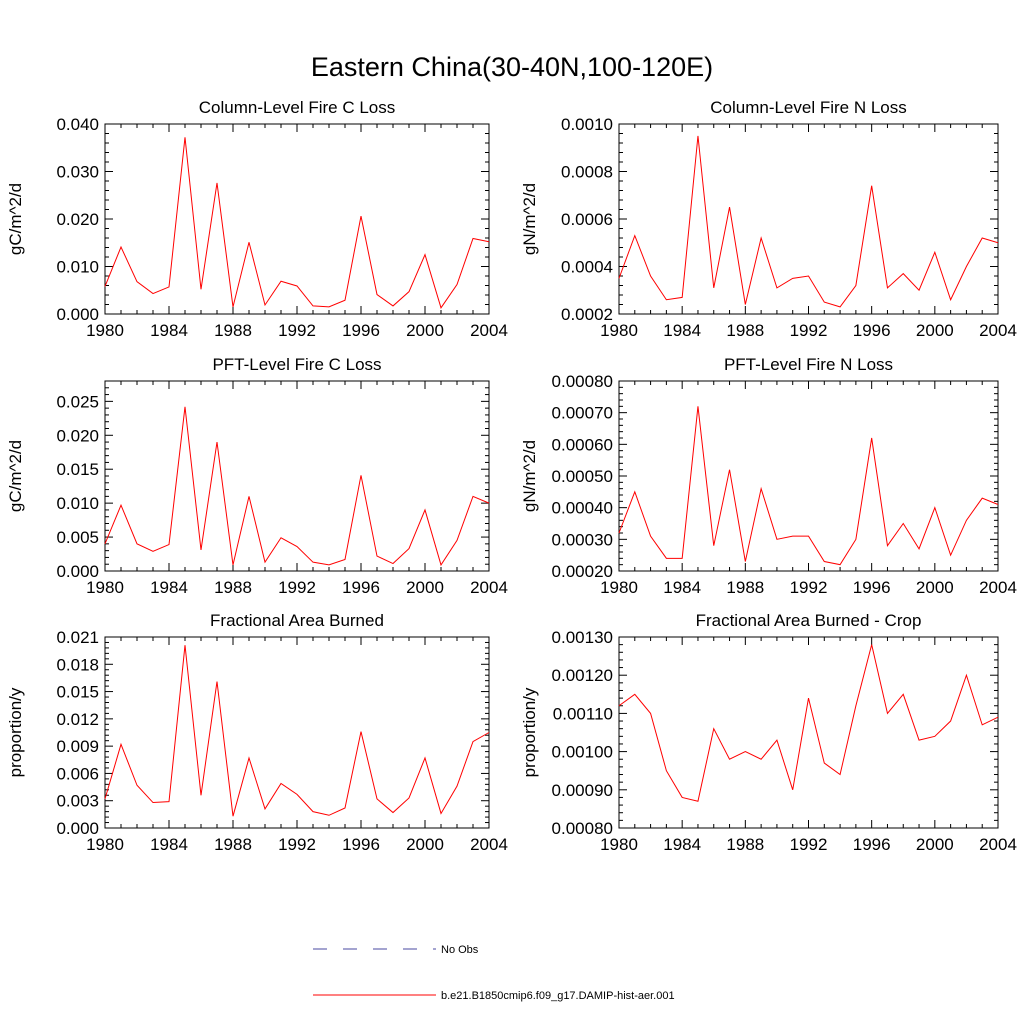 The width and height of the screenshot is (1024, 1024). Describe the element at coordinates (582, 637) in the screenshot. I see `y-tick-label: 0.00130` at that location.